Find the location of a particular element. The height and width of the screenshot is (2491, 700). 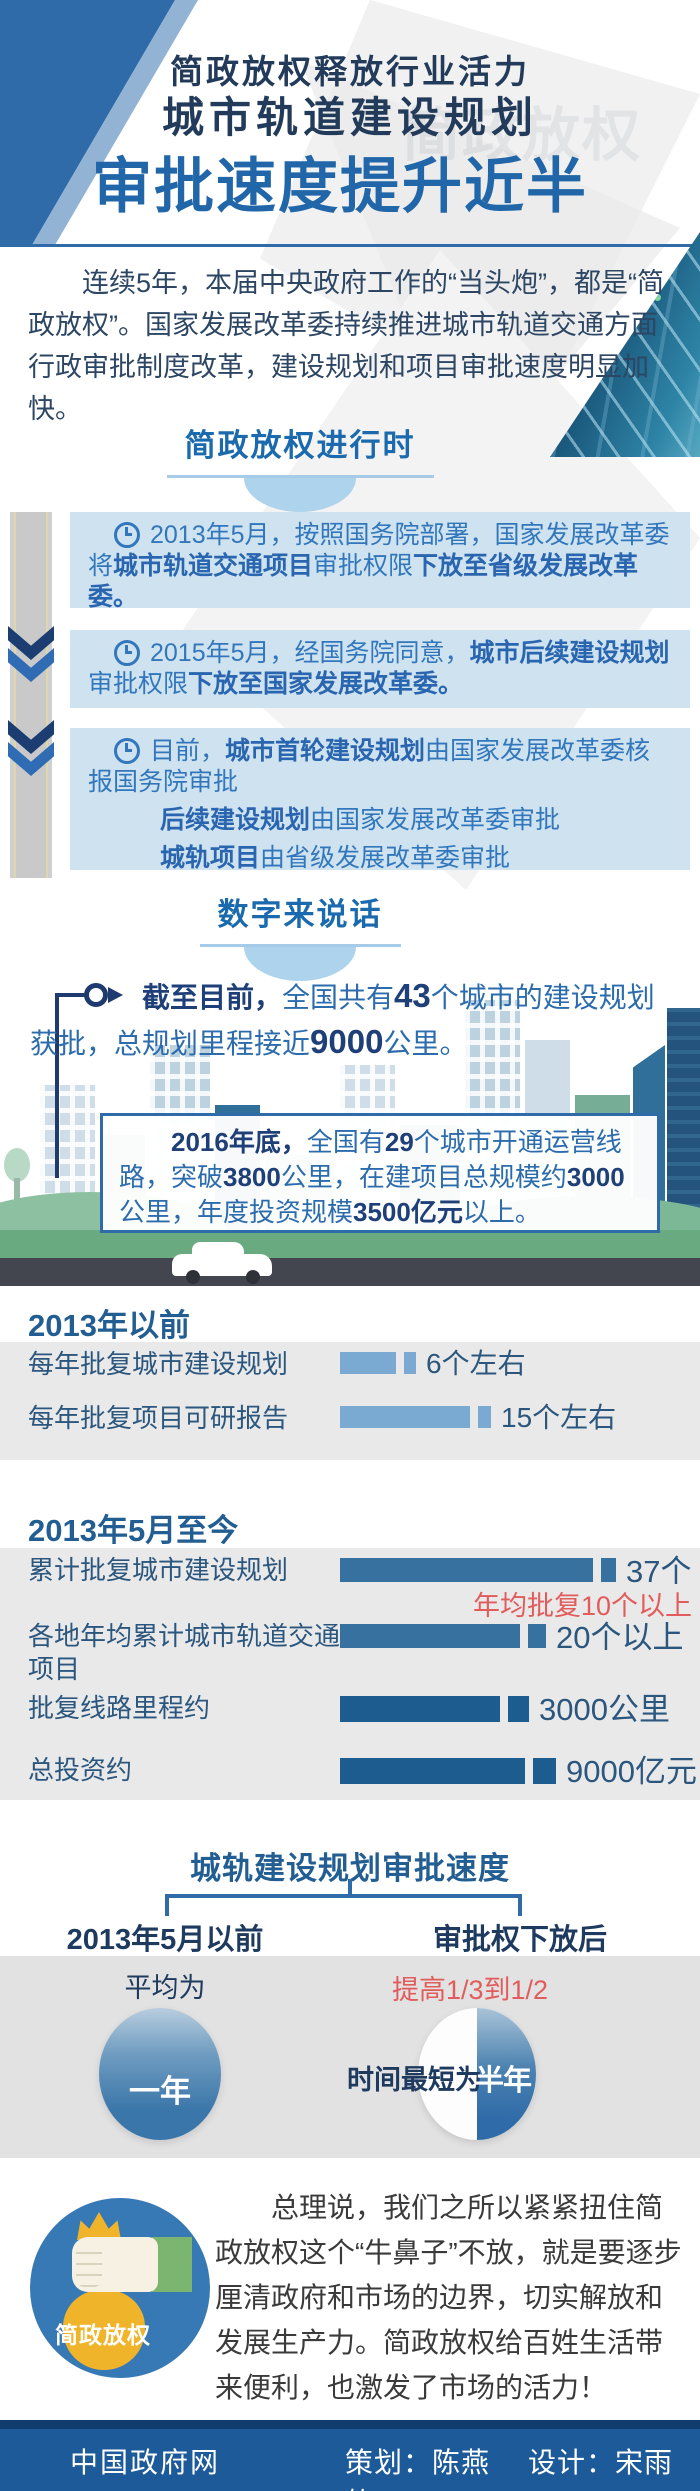

numbers-lead-text: 截至目前，全国共有43个城市的建设规划获批，总规划里程接近9000公里。 is located at coordinates (342, 1020).